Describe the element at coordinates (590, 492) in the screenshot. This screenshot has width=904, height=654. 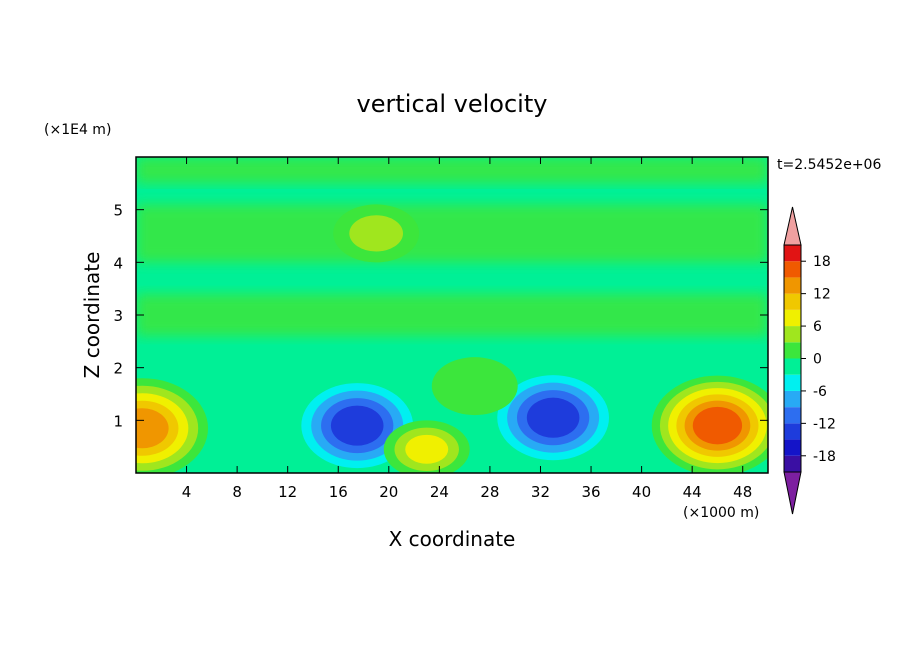
I see `x-tick-label: 36` at that location.